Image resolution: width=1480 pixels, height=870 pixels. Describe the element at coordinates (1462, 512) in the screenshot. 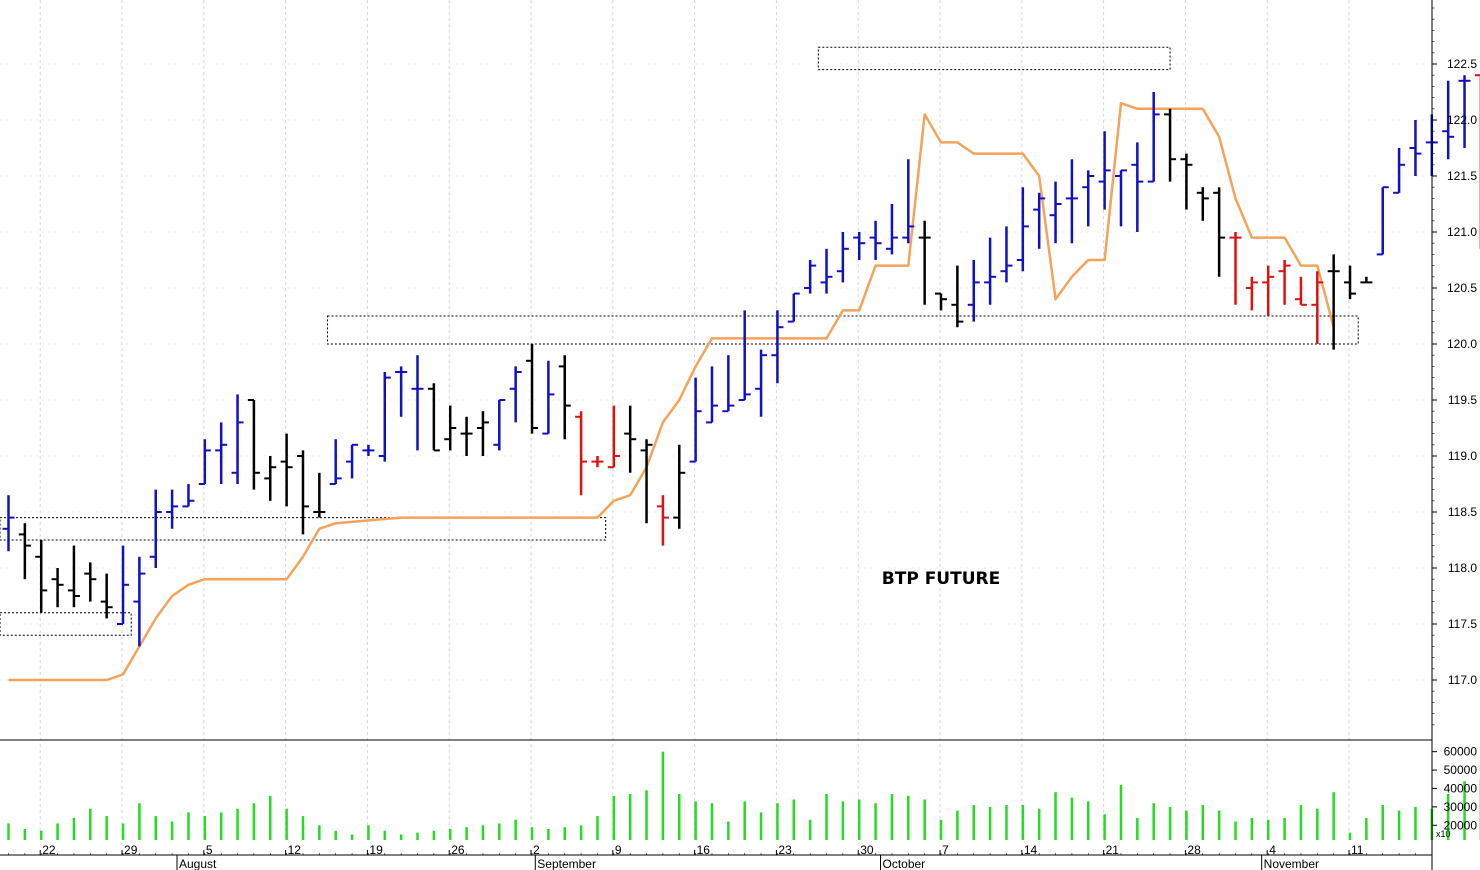

I see `price-tick-label: 118.5` at that location.